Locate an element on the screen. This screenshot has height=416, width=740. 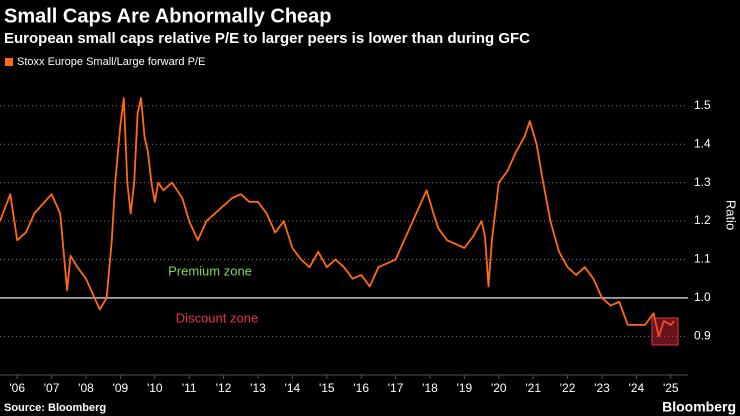
x-tick-label: '17 is located at coordinates (396, 388).